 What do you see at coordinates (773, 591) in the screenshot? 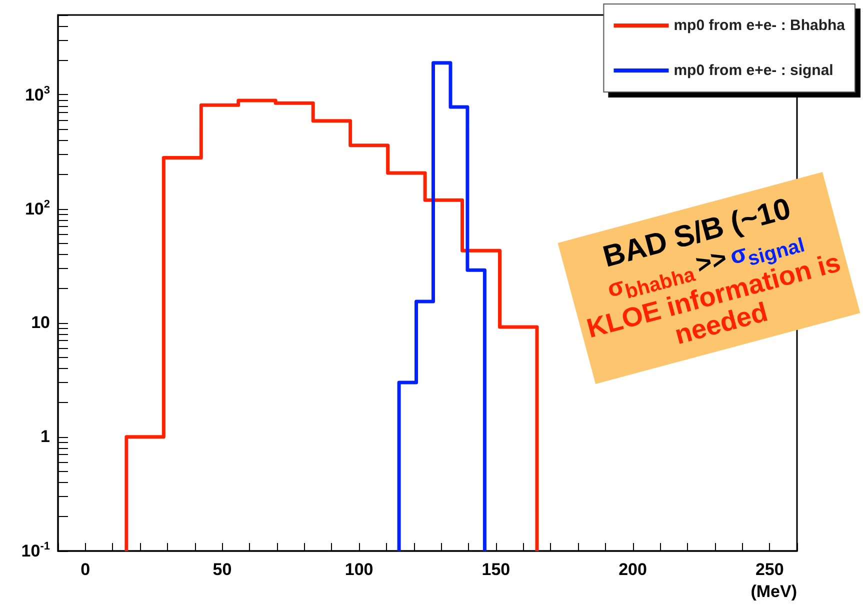
I see `x-axis-title: (MeV)` at bounding box center [773, 591].